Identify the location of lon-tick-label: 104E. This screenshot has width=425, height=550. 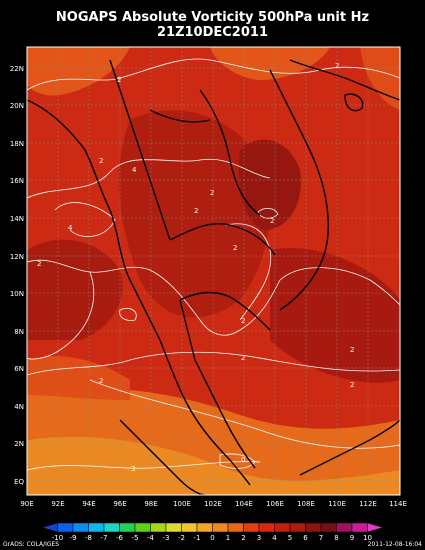
(244, 504).